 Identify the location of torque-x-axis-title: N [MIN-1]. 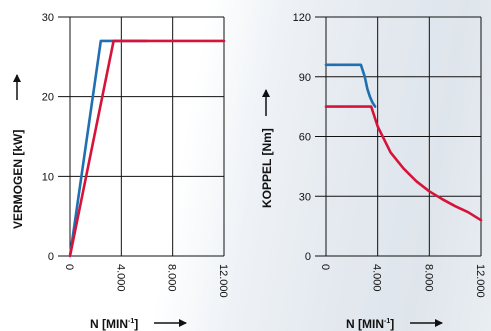
(370, 324).